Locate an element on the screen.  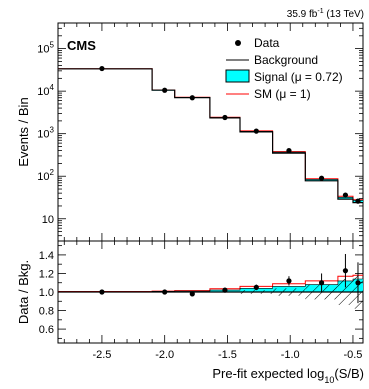
ratio-y-tick-label: 0.6 is located at coordinates (46, 330).